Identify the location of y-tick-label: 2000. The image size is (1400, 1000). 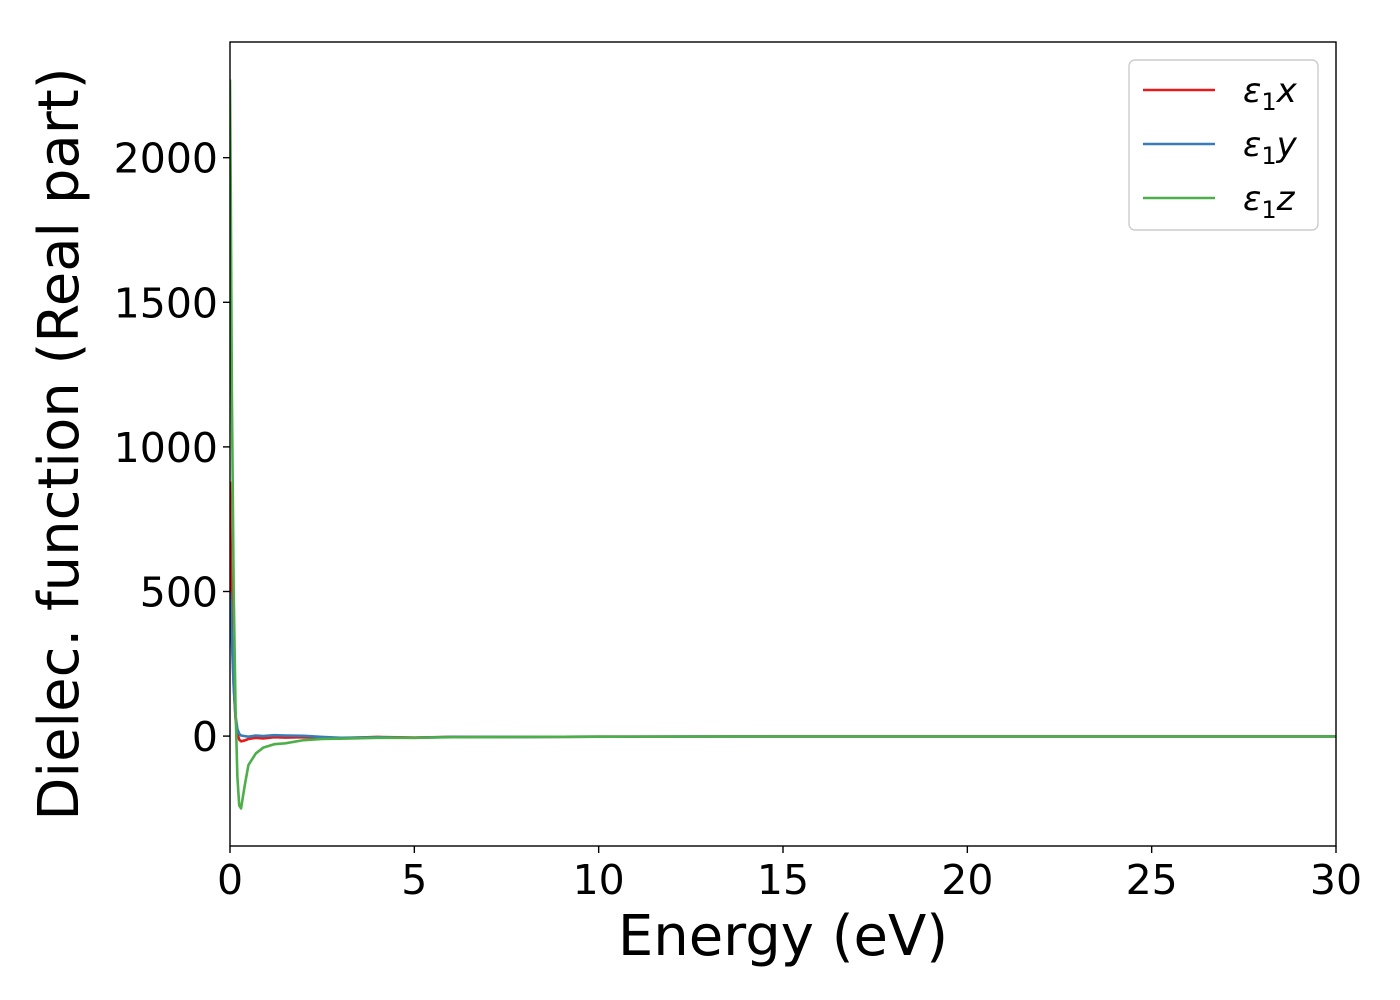
(166, 159).